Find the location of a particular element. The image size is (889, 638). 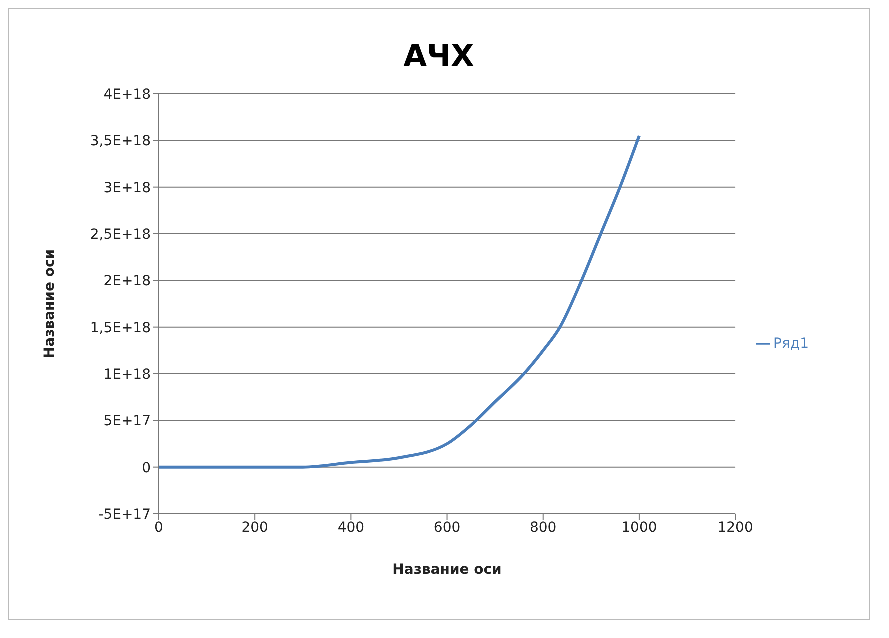

y-tick-label: 1,5E+18 is located at coordinates (120, 328).